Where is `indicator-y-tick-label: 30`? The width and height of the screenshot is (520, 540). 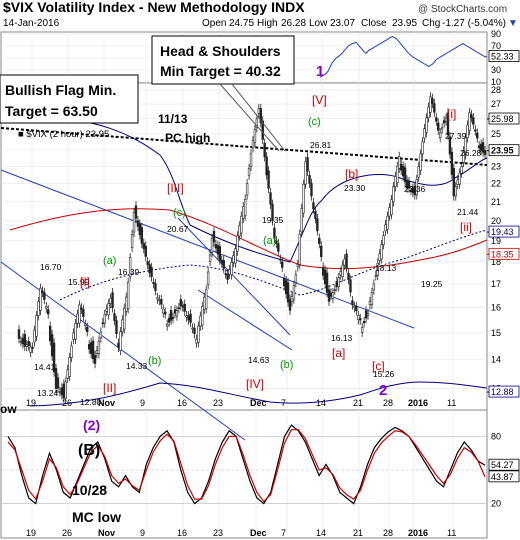
indicator-y-tick-label: 30 is located at coordinates (496, 70).